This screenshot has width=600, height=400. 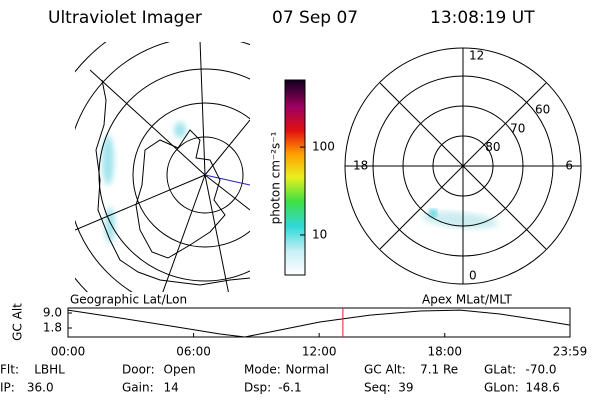 What do you see at coordinates (541, 370) in the screenshot?
I see `field-value: -70.0` at bounding box center [541, 370].